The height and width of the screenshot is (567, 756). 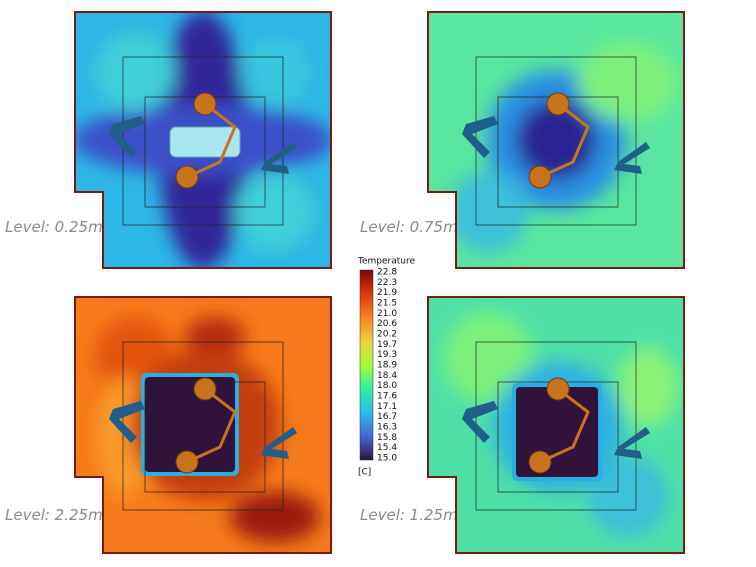 What do you see at coordinates (387, 366) in the screenshot?
I see `colorbar-tick-label: 18.9` at bounding box center [387, 366].